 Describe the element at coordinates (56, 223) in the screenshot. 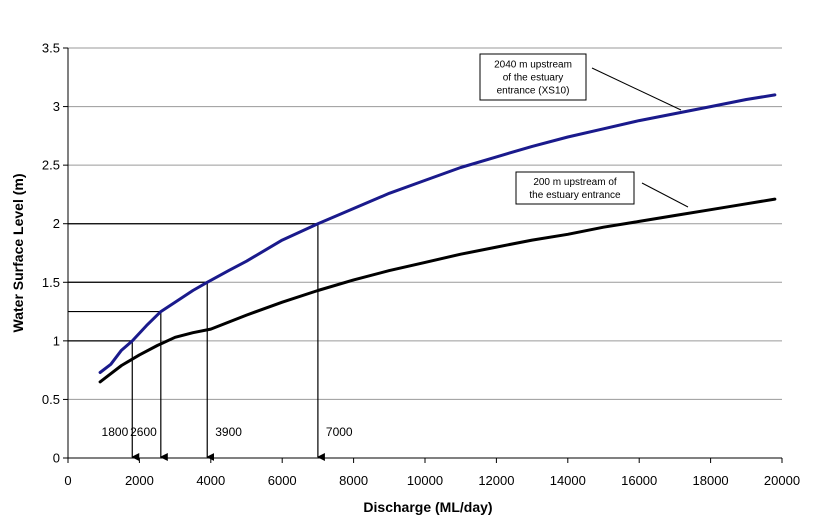

I see `y-tick-label: 2` at that location.